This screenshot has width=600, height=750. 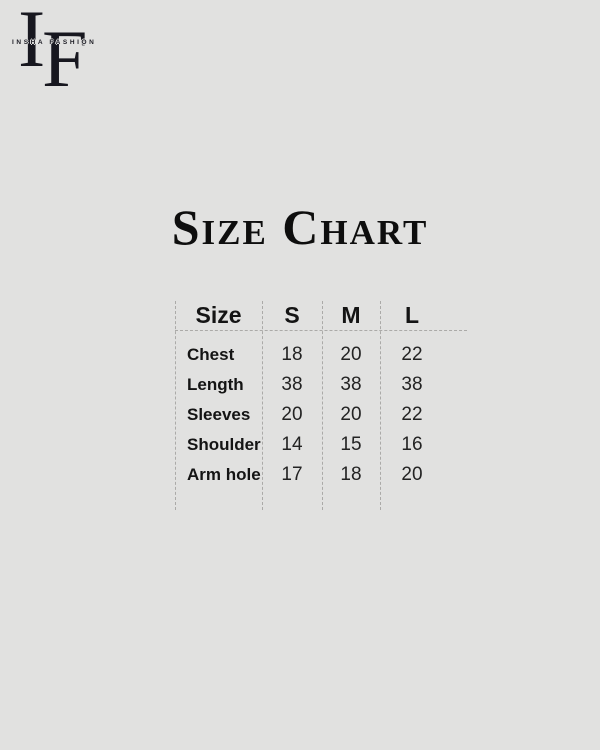 I want to click on logo-letter-i: I, so click(x=32, y=42).